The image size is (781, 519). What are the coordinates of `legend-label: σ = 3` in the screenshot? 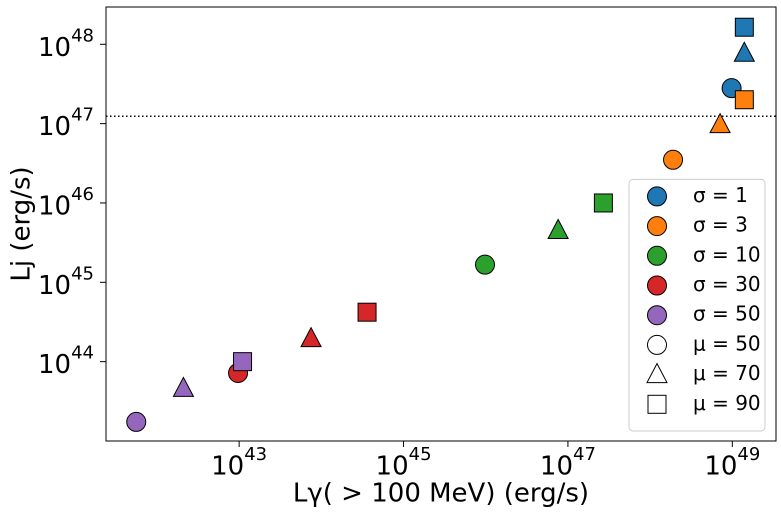 It's located at (720, 225).